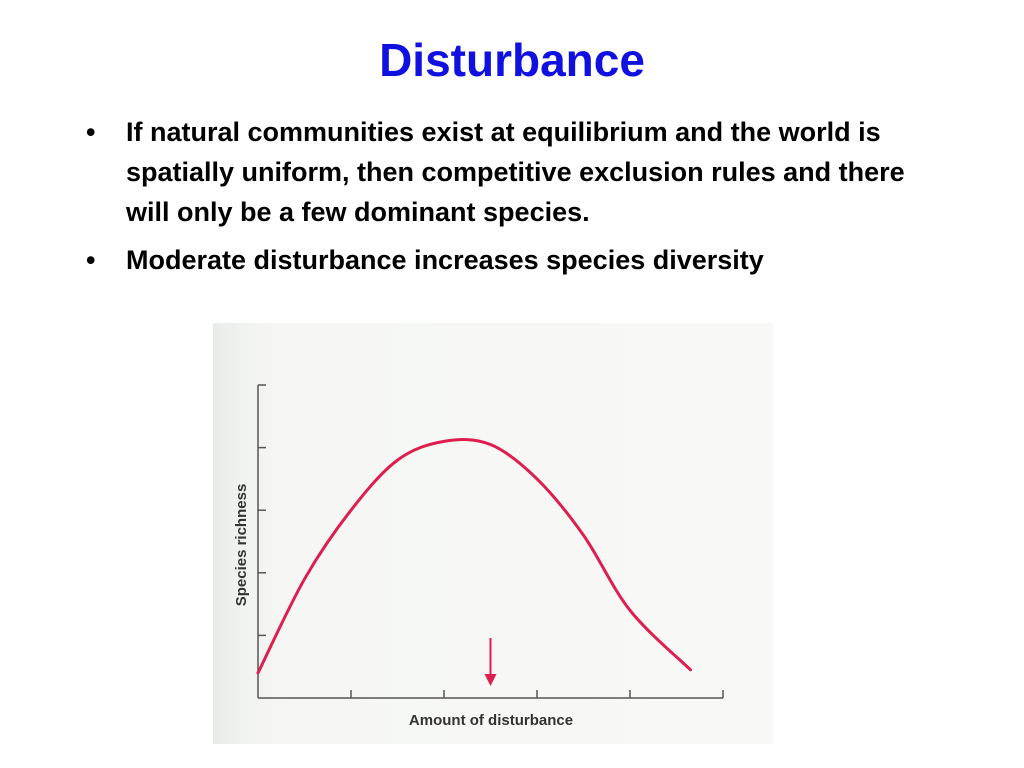  Describe the element at coordinates (512, 60) in the screenshot. I see `slide-title: Disturbance` at that location.